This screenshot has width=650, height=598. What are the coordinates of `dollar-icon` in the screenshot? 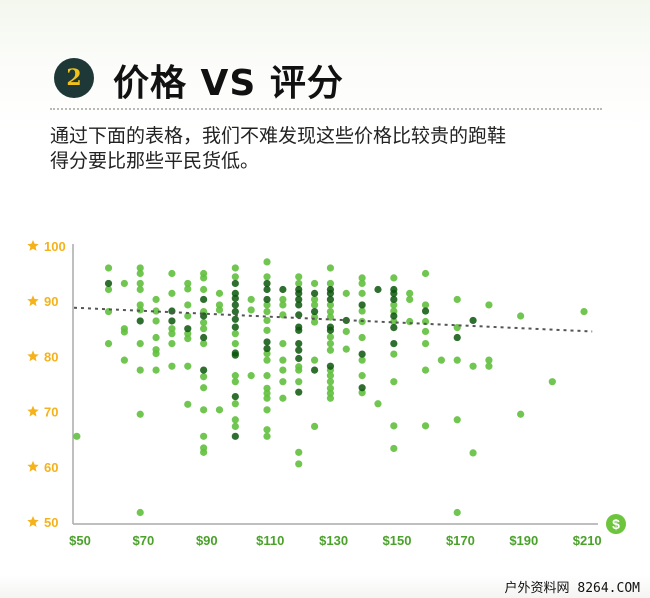 It's located at (616, 524).